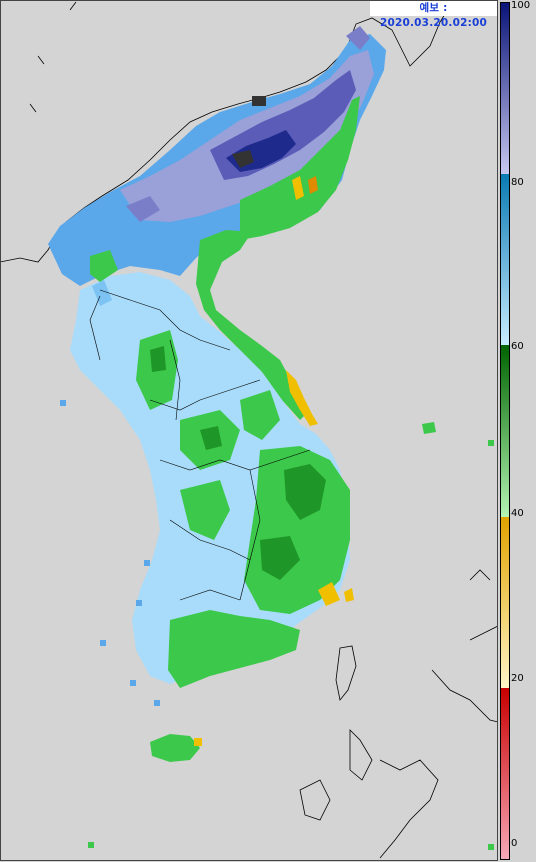  I want to click on yellow-patches, so click(274, 664).